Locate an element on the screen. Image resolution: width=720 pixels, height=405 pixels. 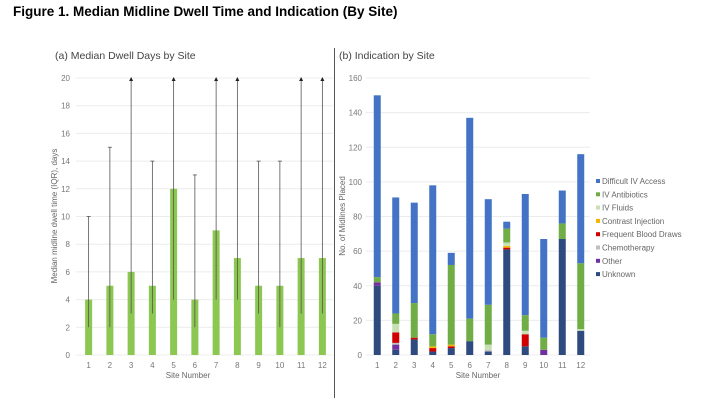
legend-item: Unknown is located at coordinates (618, 274).